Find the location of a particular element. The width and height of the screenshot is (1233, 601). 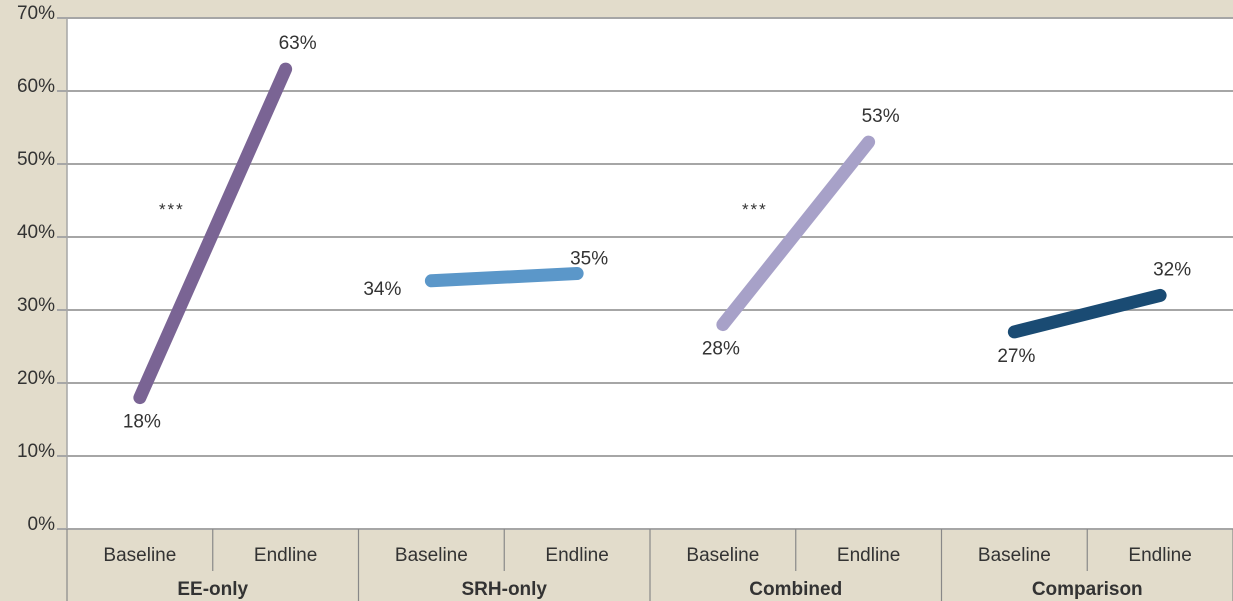

series-line-comparison is located at coordinates (1087, 313).